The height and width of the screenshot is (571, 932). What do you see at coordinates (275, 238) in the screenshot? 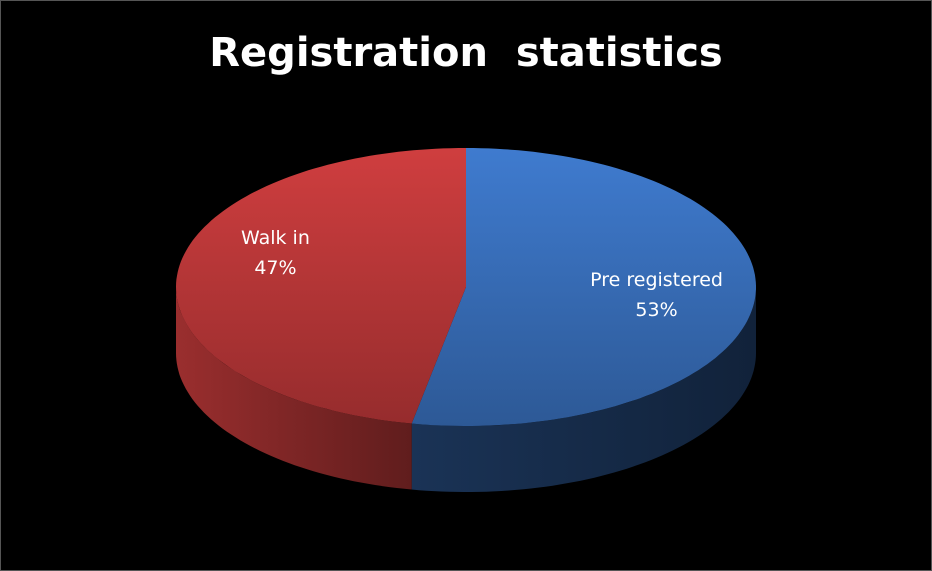
I see `slice-label: Walk in` at bounding box center [275, 238].